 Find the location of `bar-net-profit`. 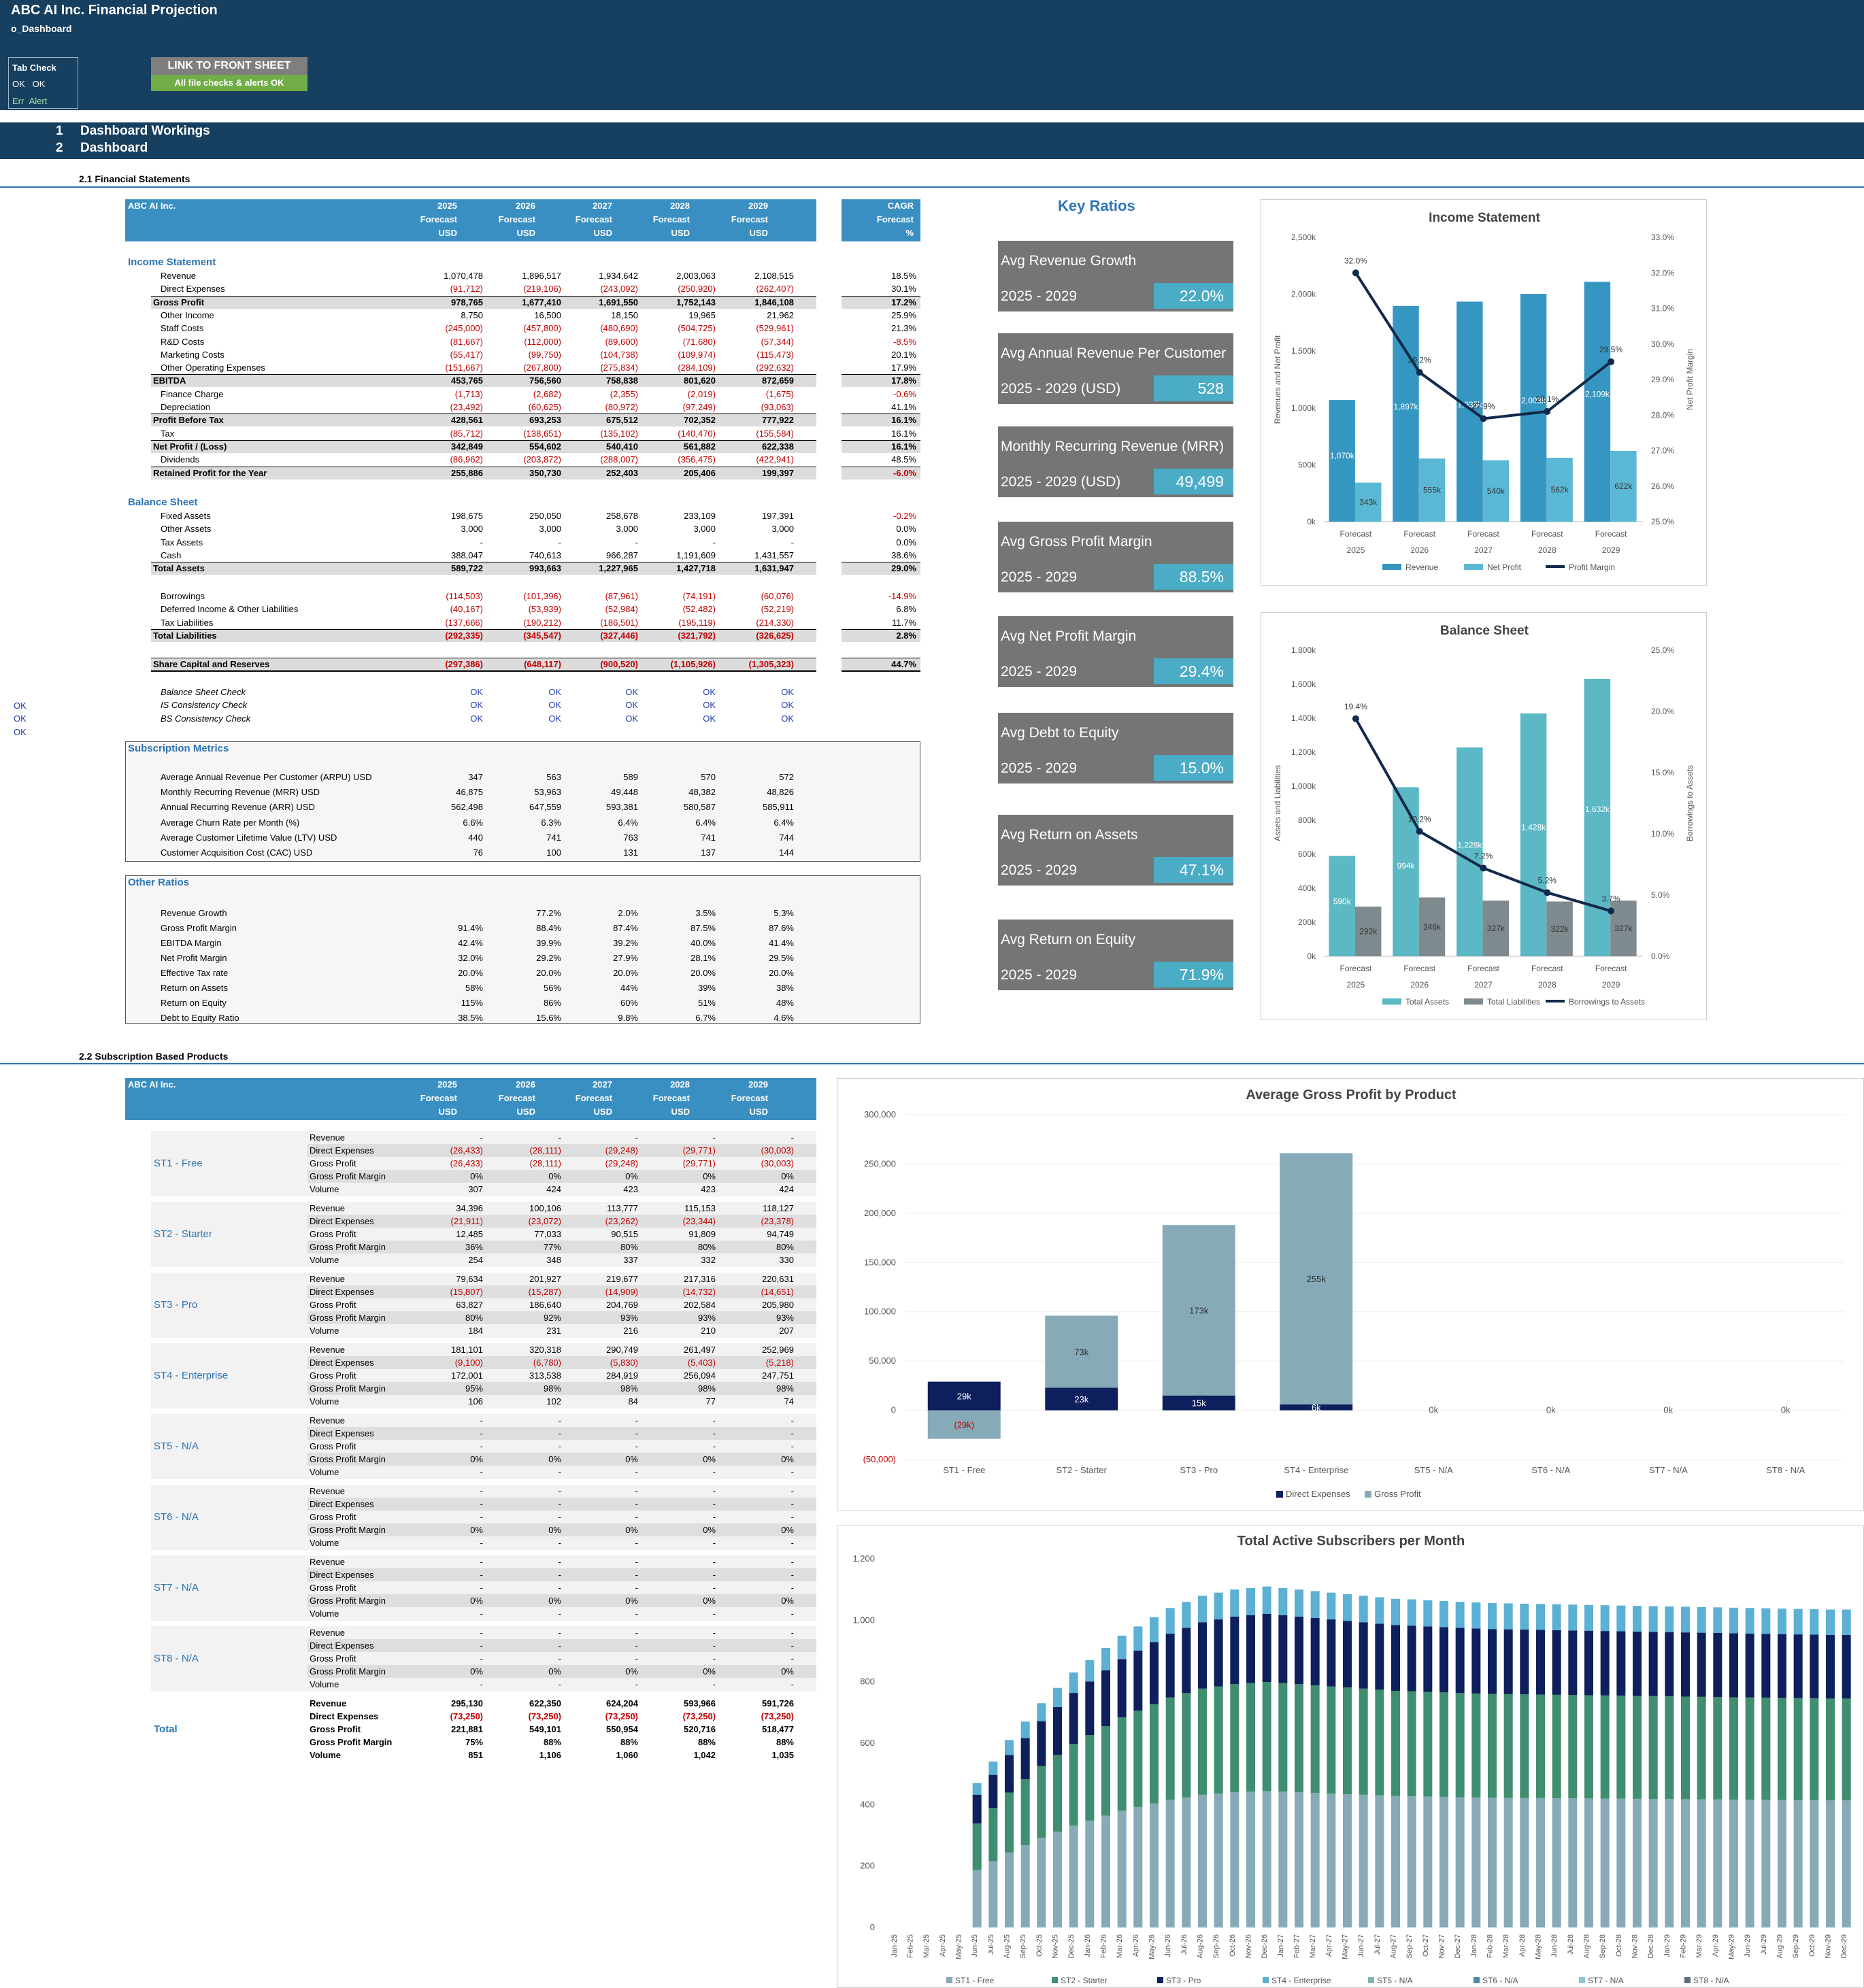

bar-net-profit is located at coordinates (1560, 490).